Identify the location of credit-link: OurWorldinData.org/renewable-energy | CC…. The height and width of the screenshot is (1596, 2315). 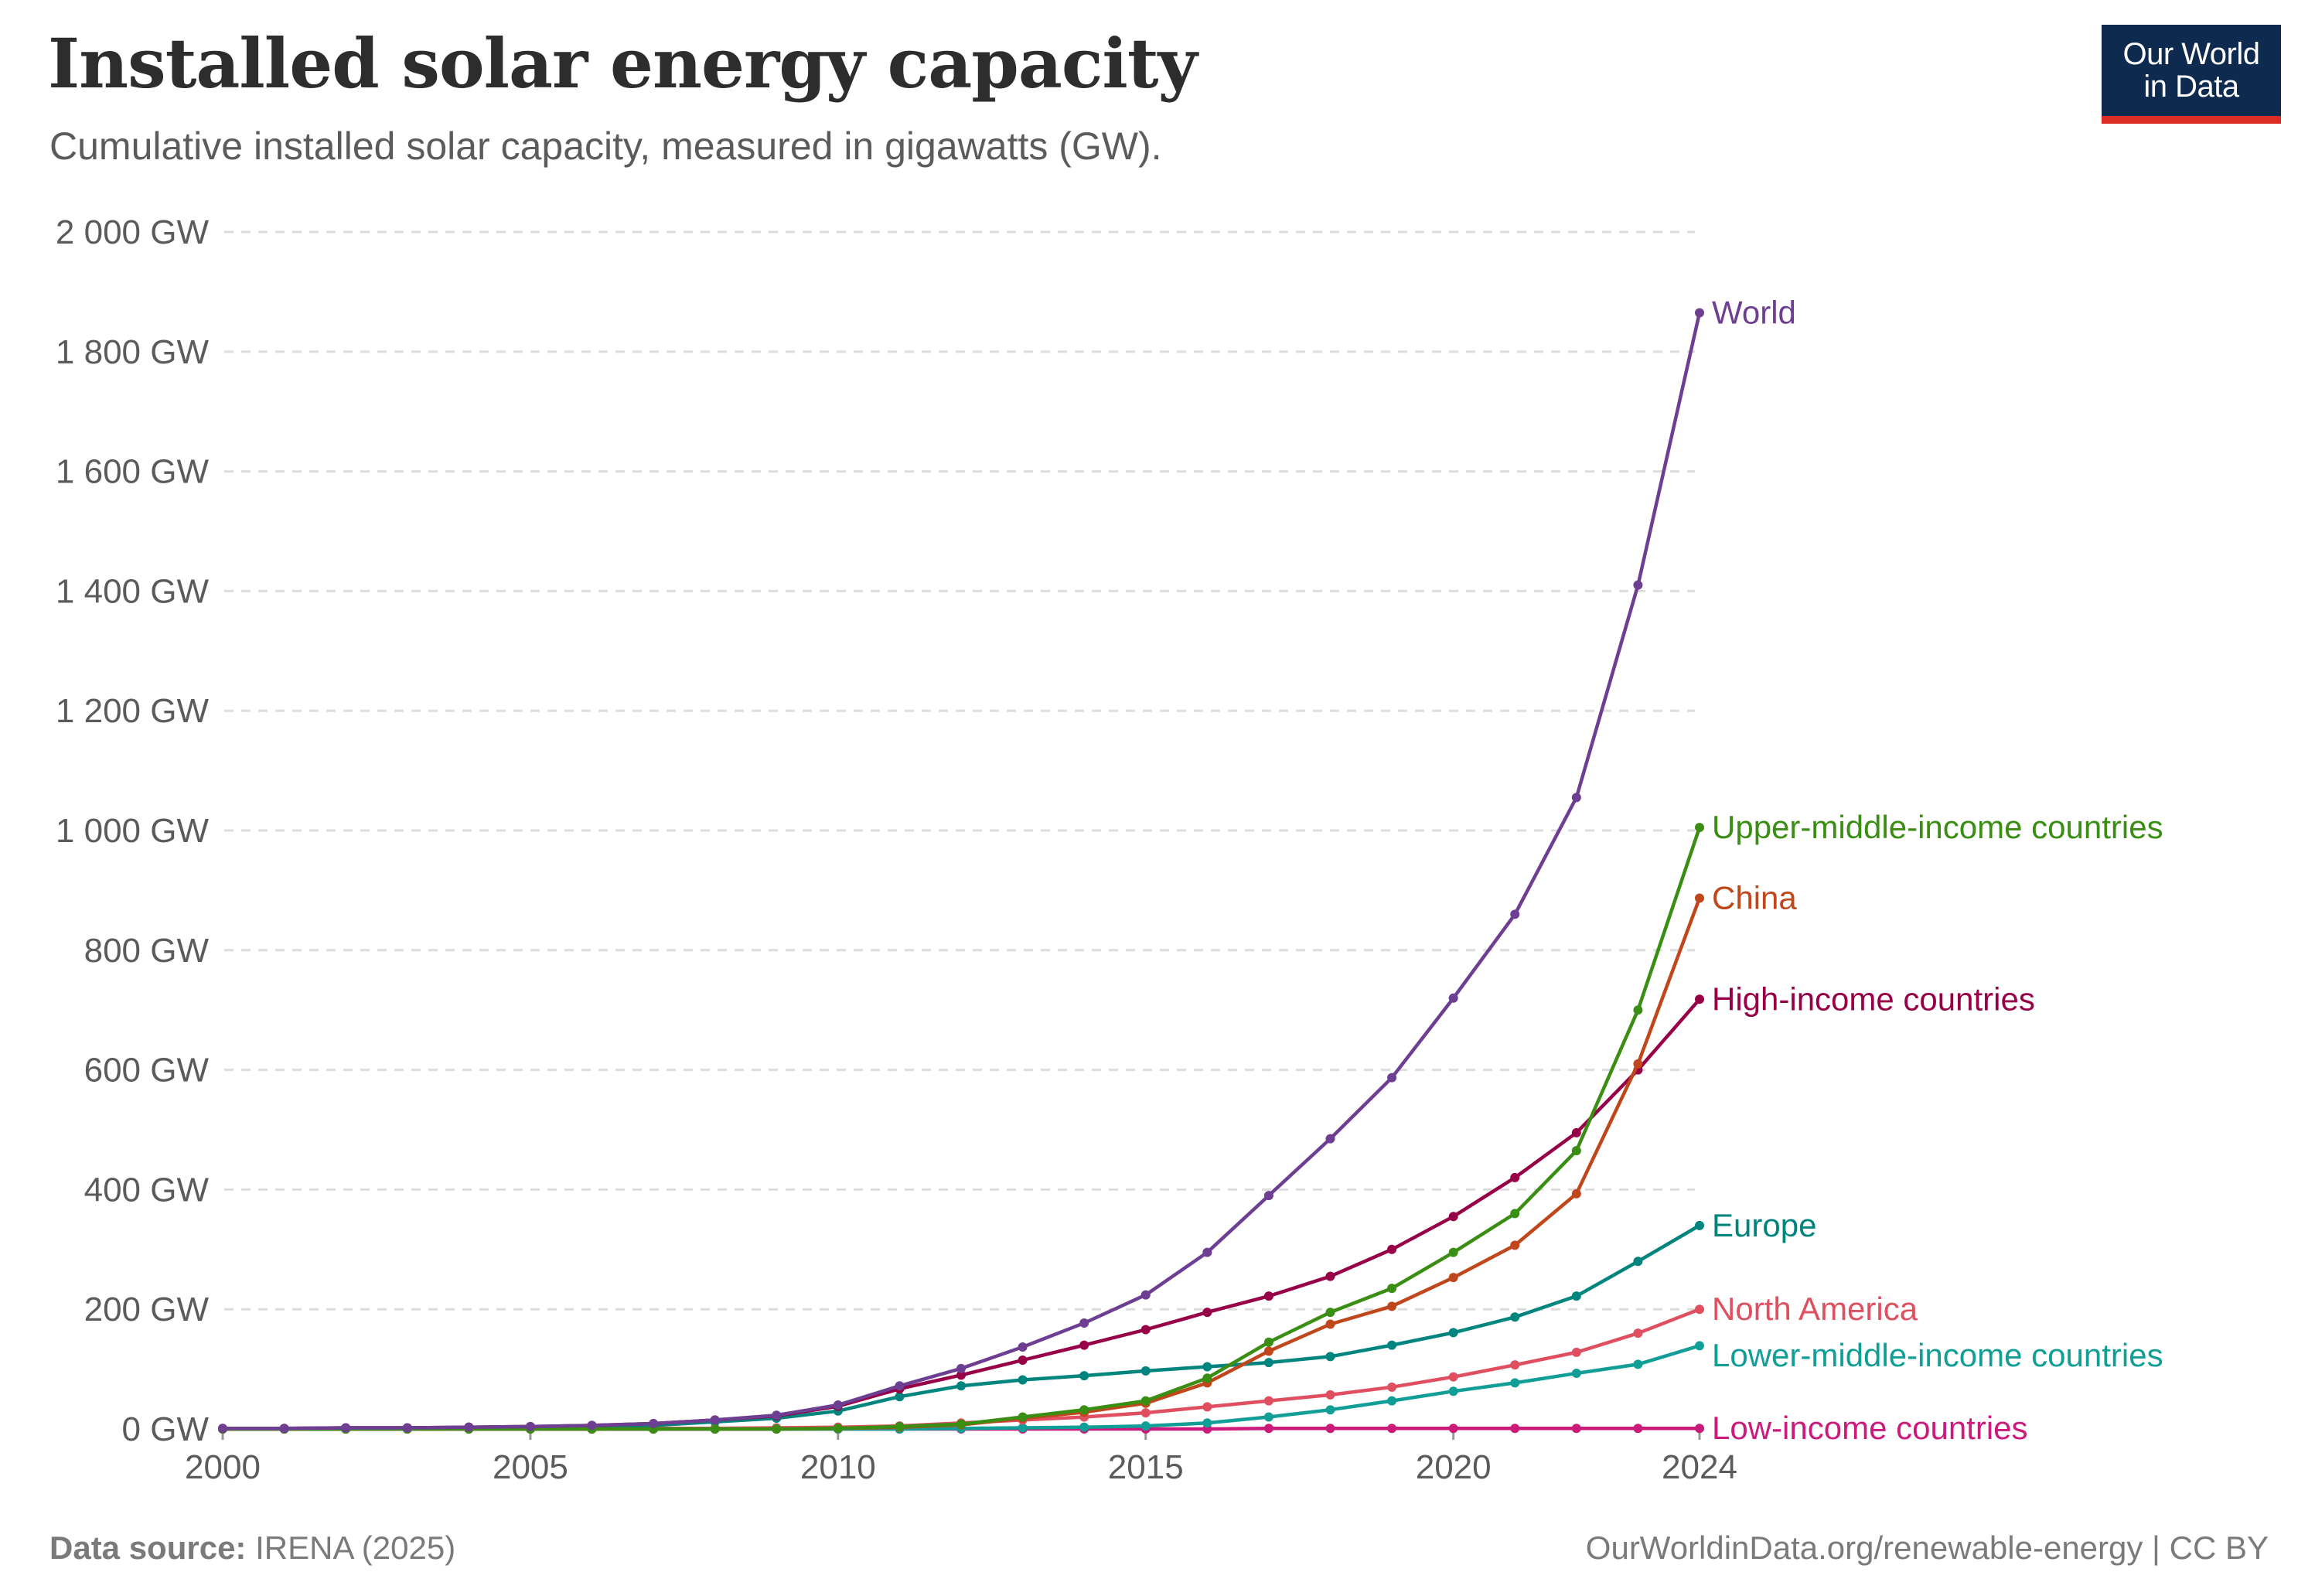
(1927, 1548).